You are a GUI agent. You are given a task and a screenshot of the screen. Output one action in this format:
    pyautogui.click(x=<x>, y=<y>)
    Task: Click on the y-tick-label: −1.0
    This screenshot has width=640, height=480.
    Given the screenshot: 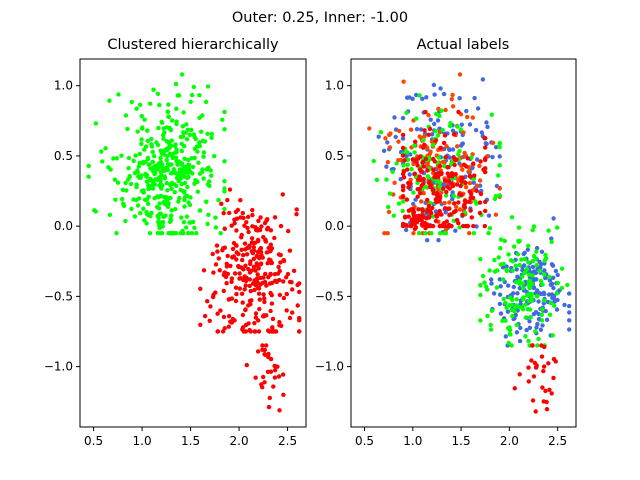 What is the action you would take?
    pyautogui.click(x=58, y=367)
    